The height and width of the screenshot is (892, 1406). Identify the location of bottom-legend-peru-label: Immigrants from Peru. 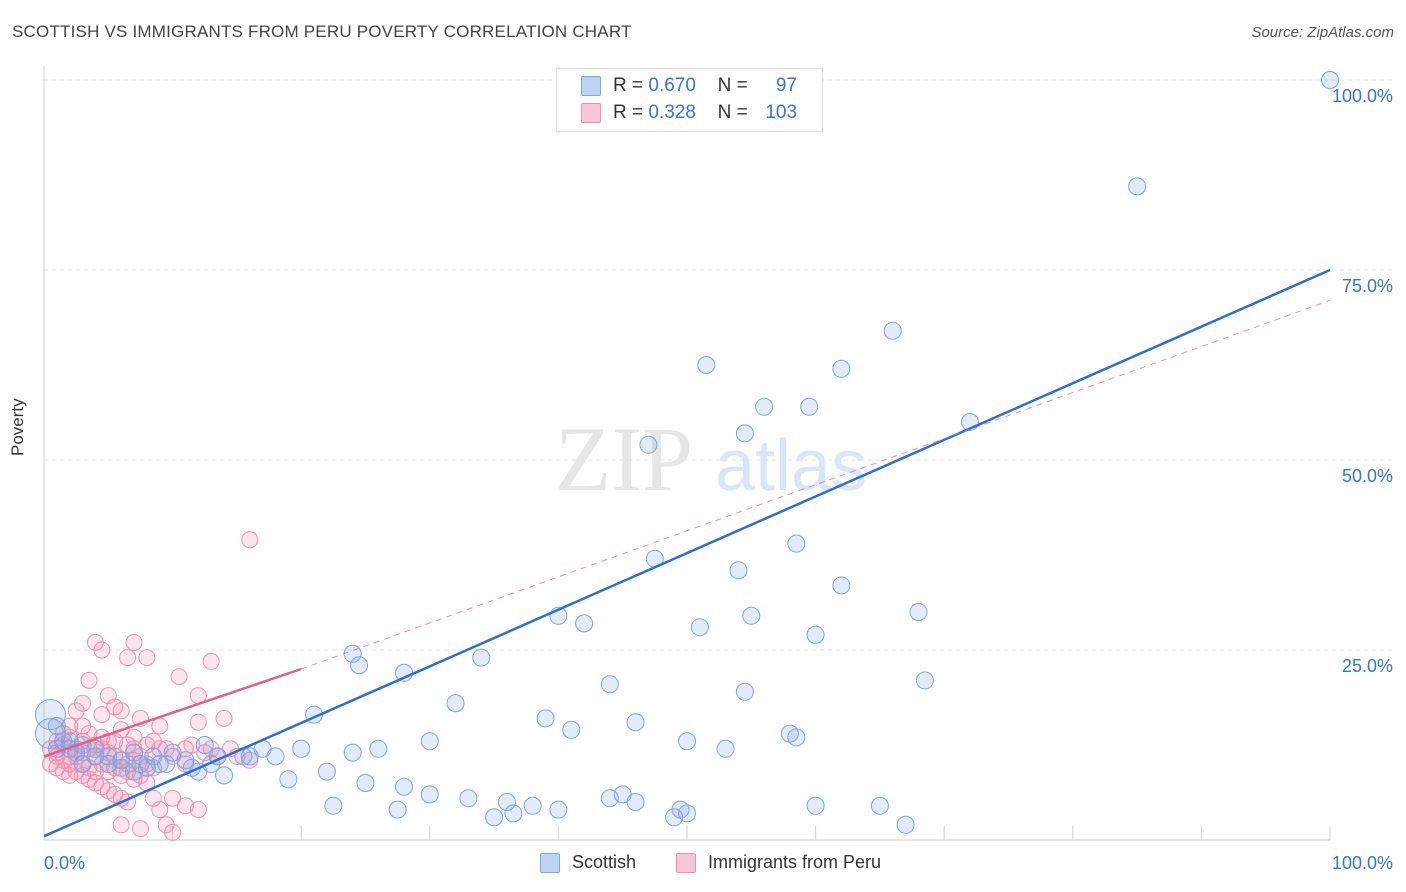
(795, 862).